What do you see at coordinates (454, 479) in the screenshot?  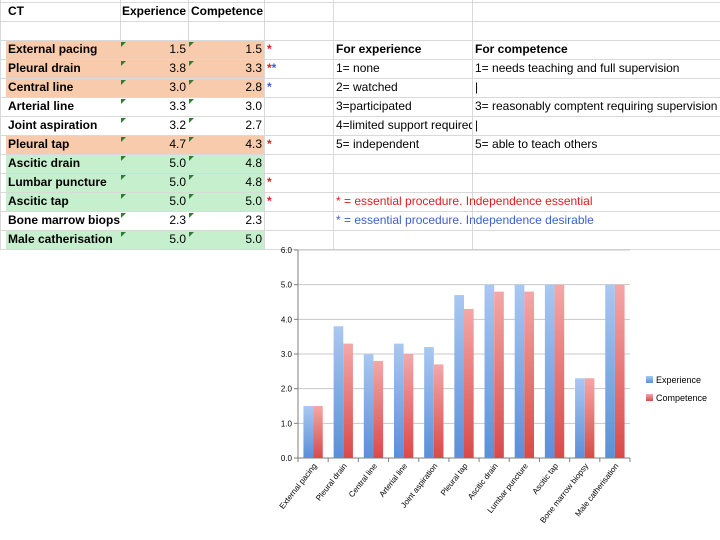 I see `x-tick-label: Pleural tap` at bounding box center [454, 479].